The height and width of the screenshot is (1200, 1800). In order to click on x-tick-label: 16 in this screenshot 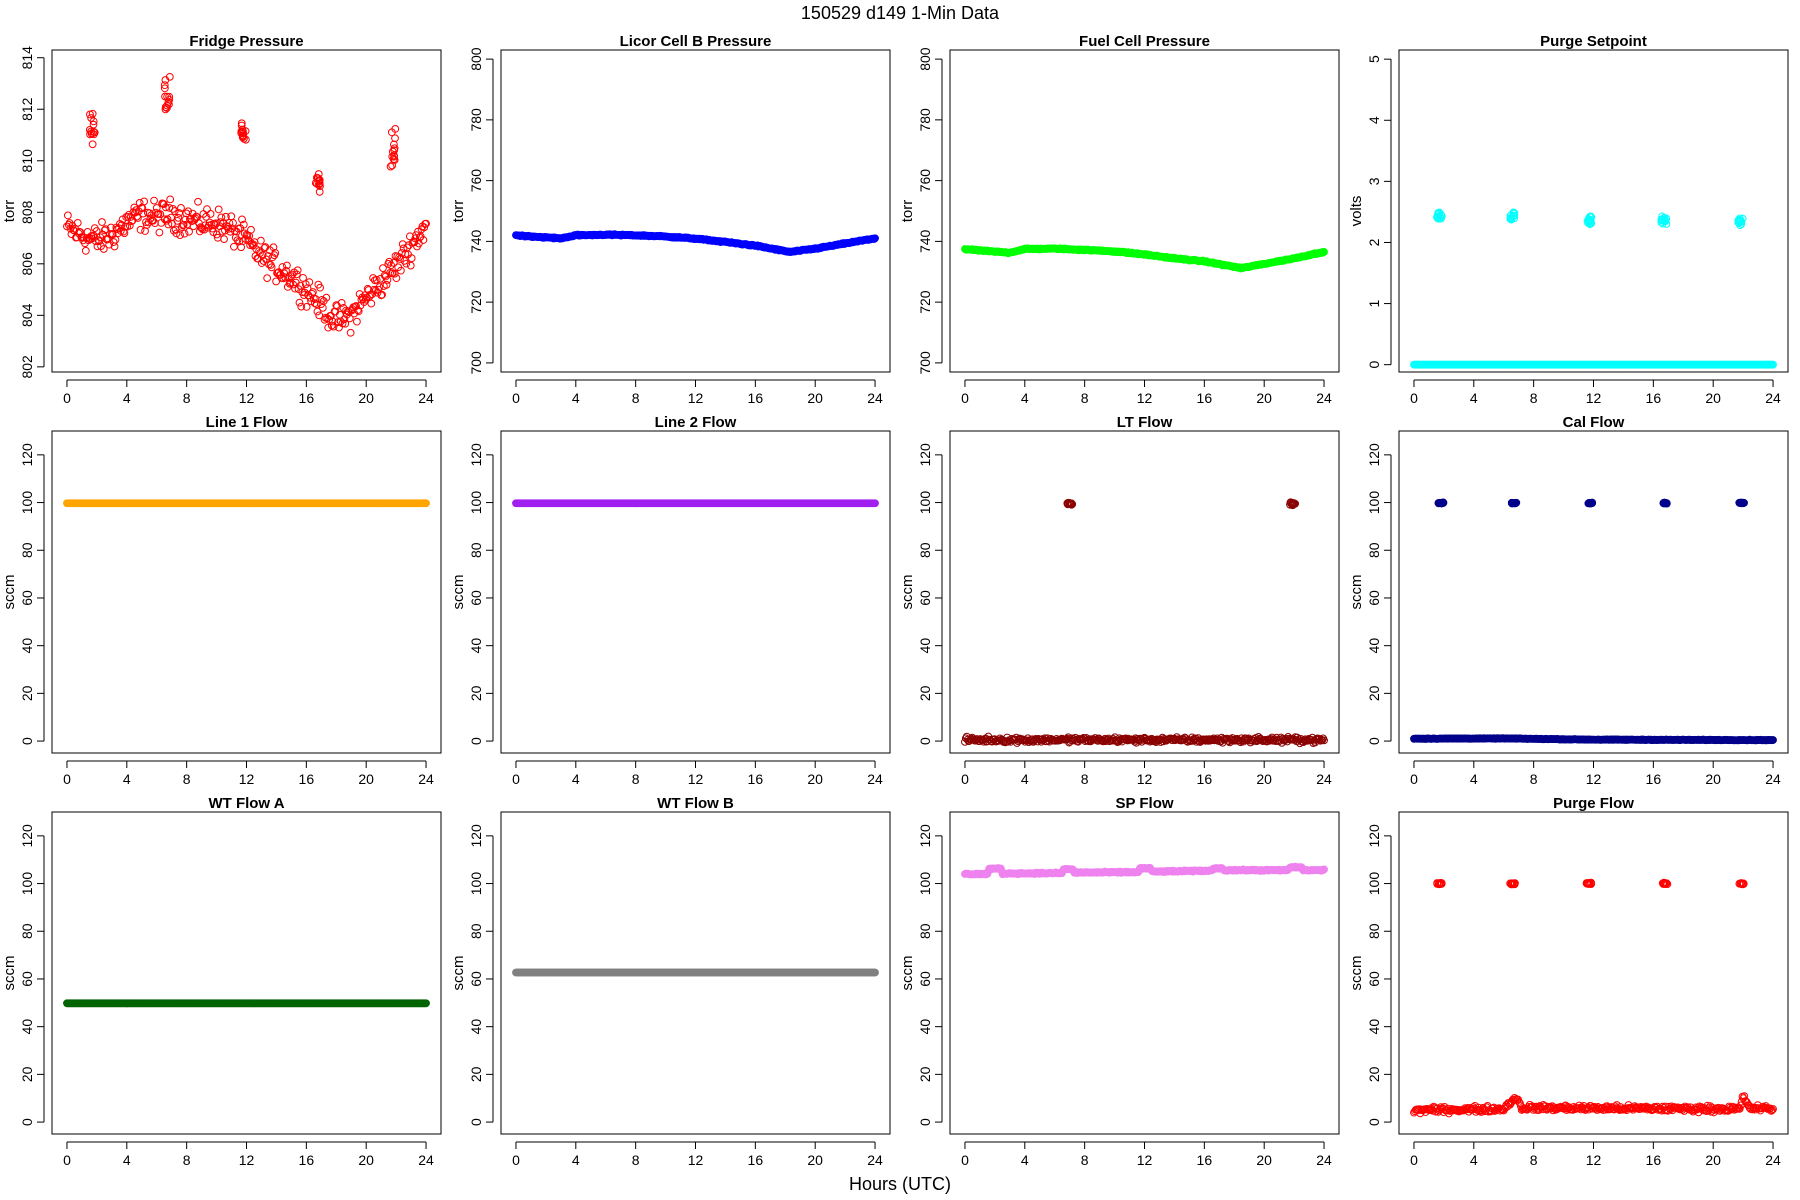, I will do `click(756, 1160)`.